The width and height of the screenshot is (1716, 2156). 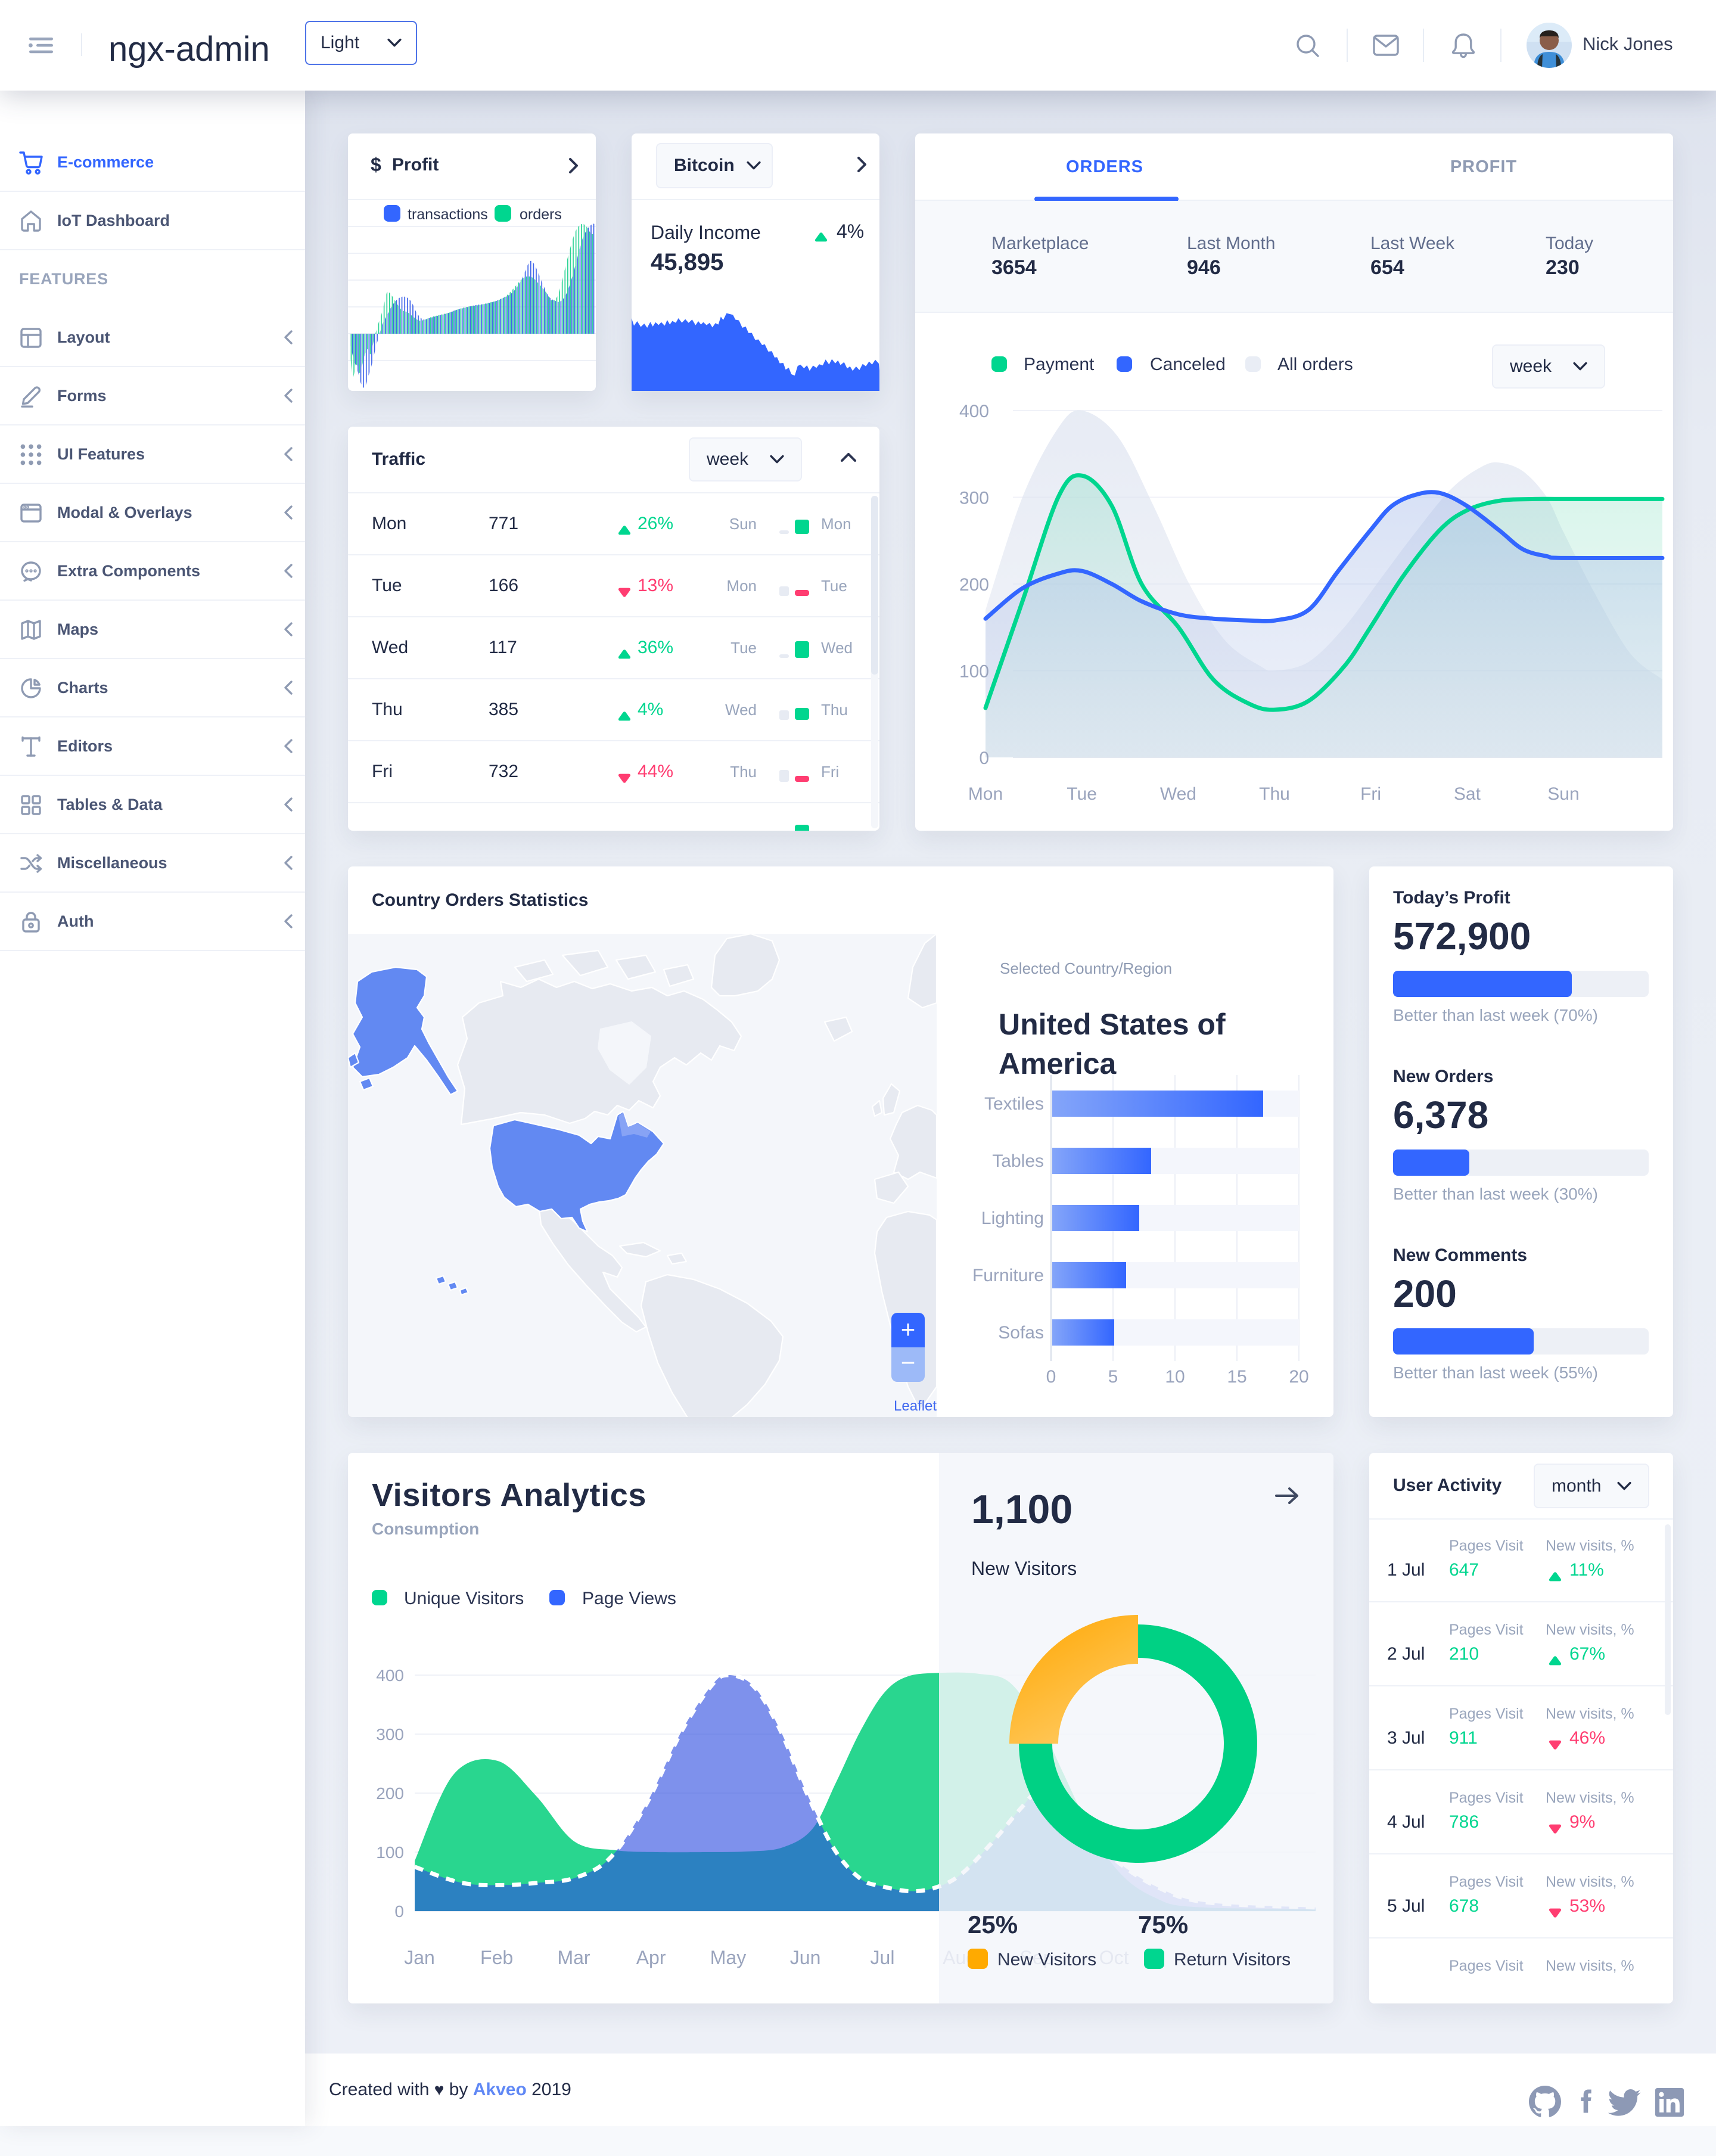 I want to click on svg-text: May, so click(x=728, y=1957).